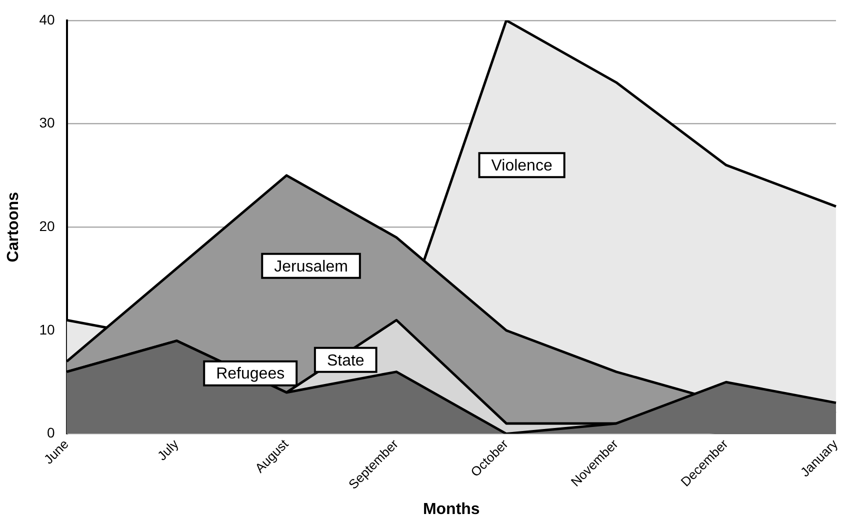 The width and height of the screenshot is (856, 523). Describe the element at coordinates (311, 267) in the screenshot. I see `series-label: Jerusalem` at that location.